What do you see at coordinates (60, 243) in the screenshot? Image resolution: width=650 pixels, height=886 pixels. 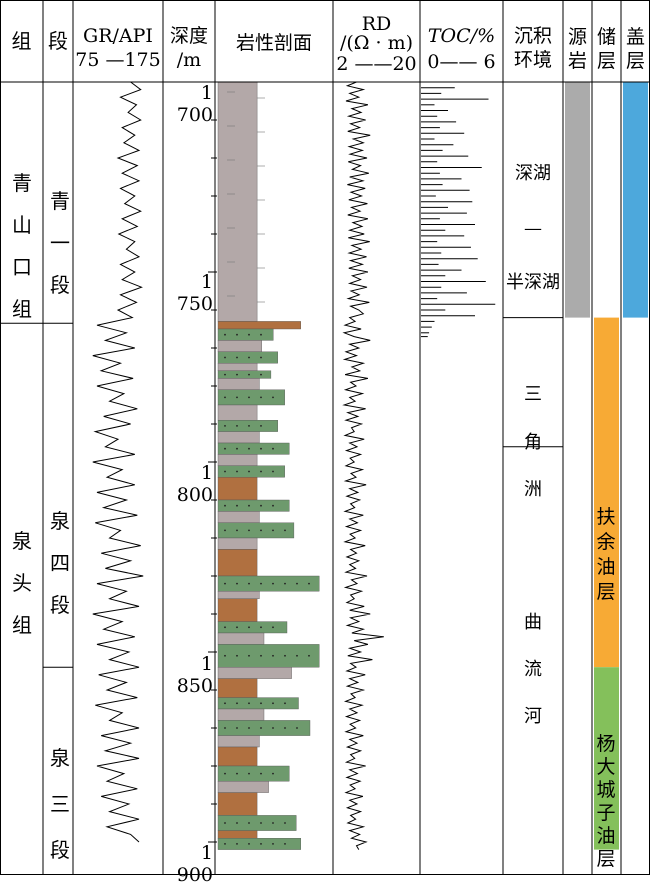 I see `member-qing1: 青一段` at bounding box center [60, 243].